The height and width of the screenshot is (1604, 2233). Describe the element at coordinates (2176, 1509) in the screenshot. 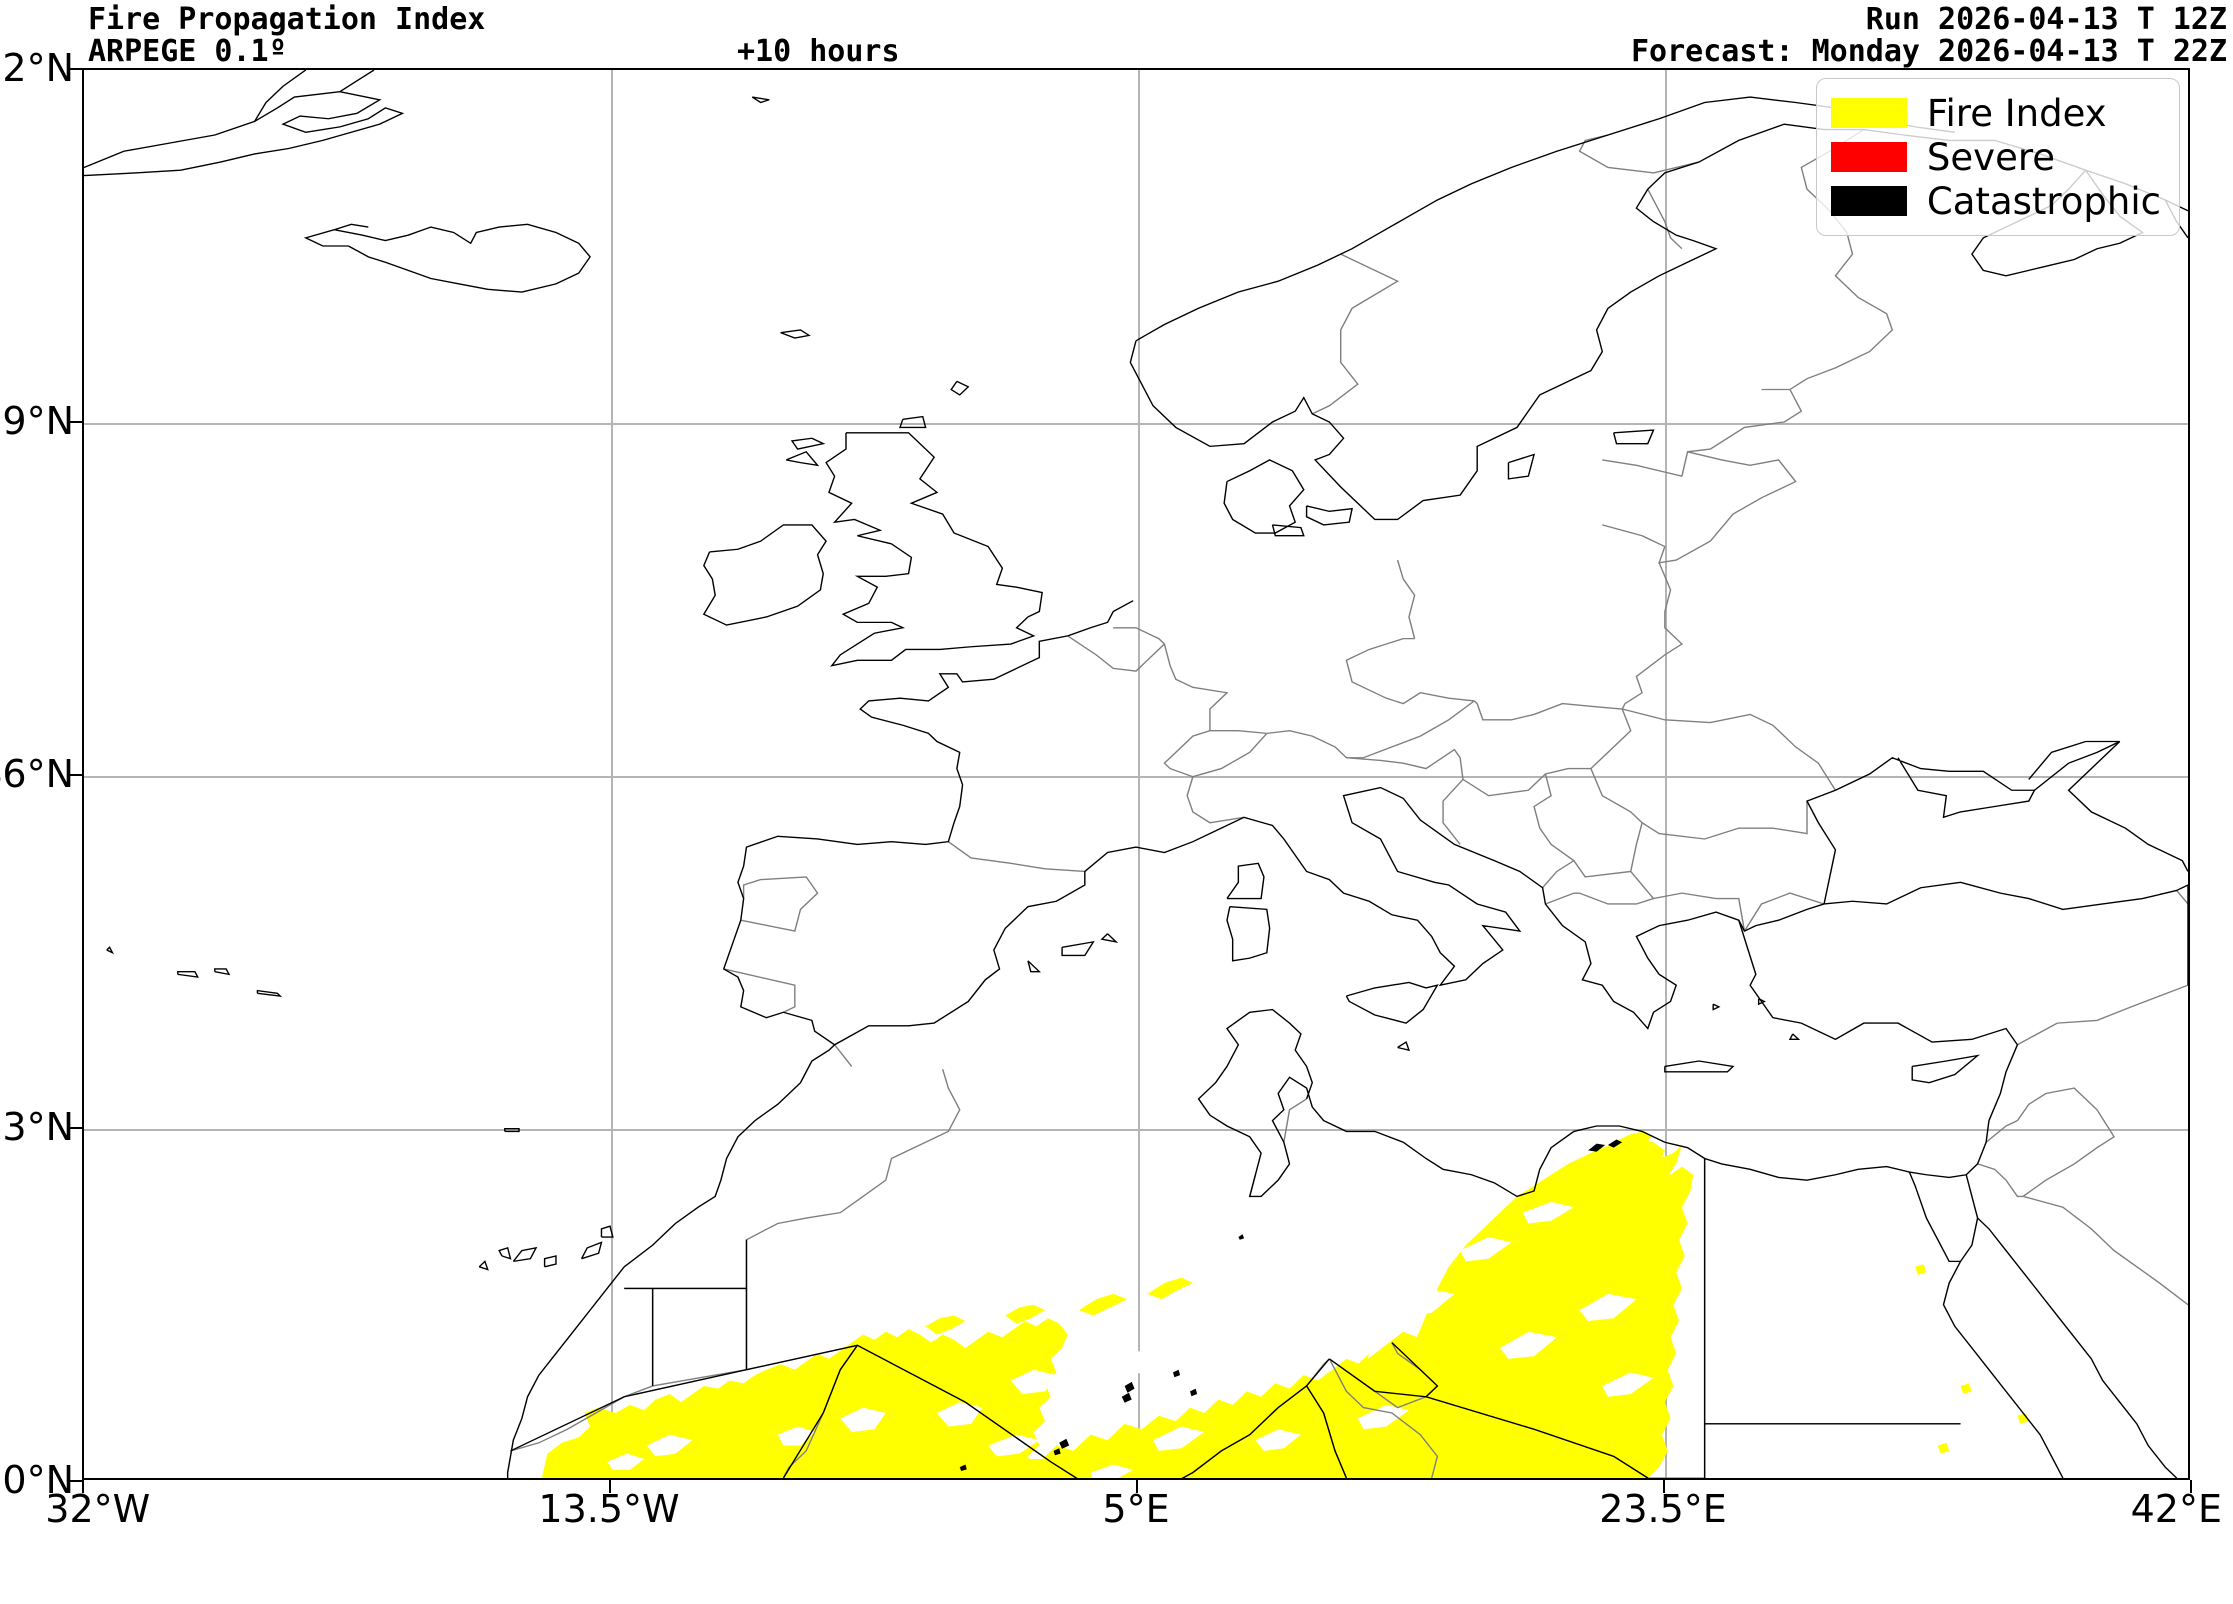

I see `x-tick-label: 42°E` at that location.